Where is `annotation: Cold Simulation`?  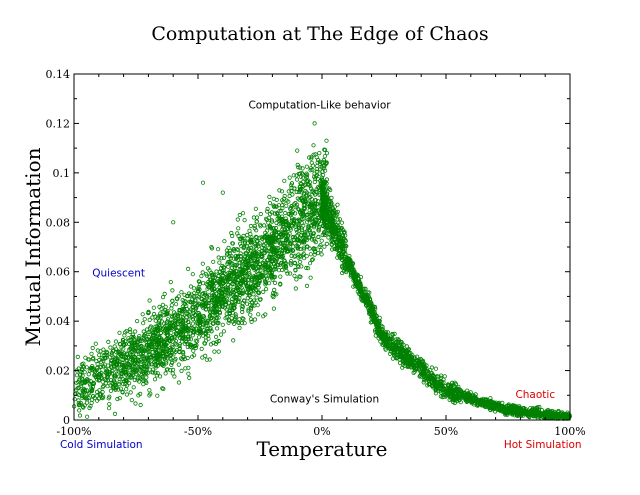
annotation: Cold Simulation is located at coordinates (101, 445).